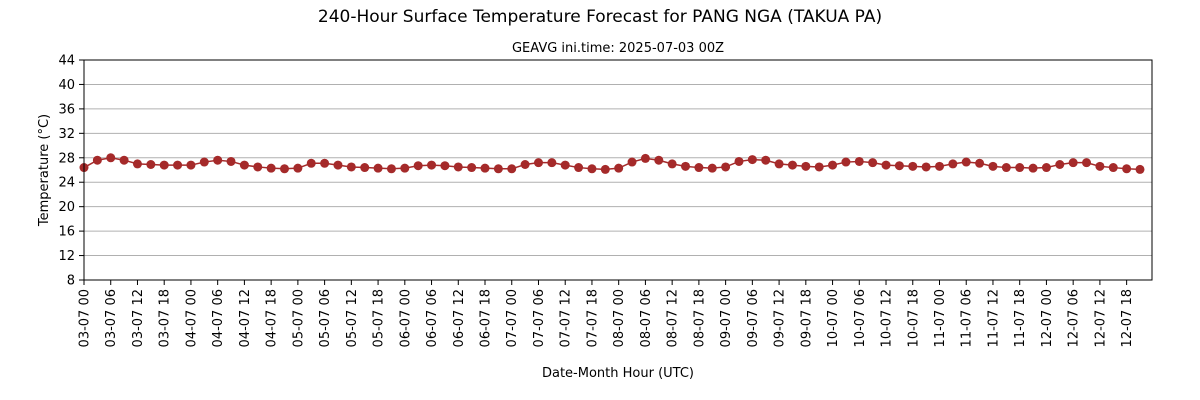  Describe the element at coordinates (66, 109) in the screenshot. I see `y-tick-label: 36` at that location.